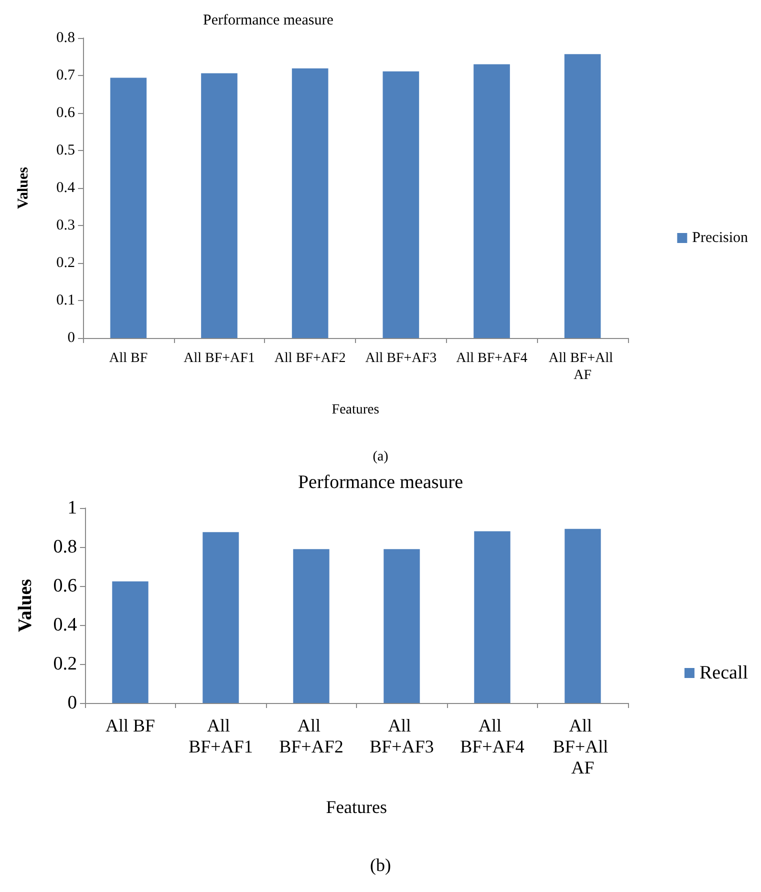 The width and height of the screenshot is (761, 892). What do you see at coordinates (65, 300) in the screenshot?
I see `y-tick-label: 0.1` at bounding box center [65, 300].